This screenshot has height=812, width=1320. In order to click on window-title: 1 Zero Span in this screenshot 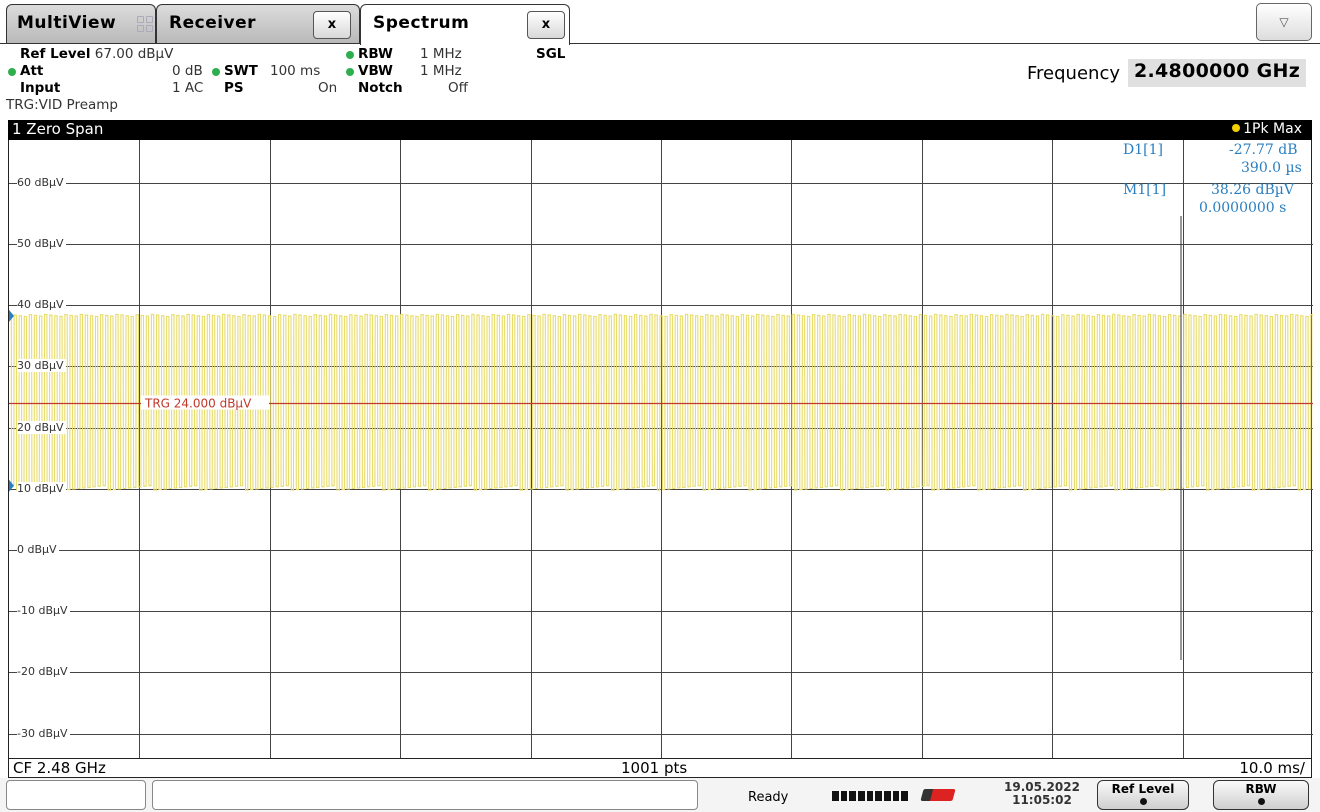, I will do `click(58, 129)`.